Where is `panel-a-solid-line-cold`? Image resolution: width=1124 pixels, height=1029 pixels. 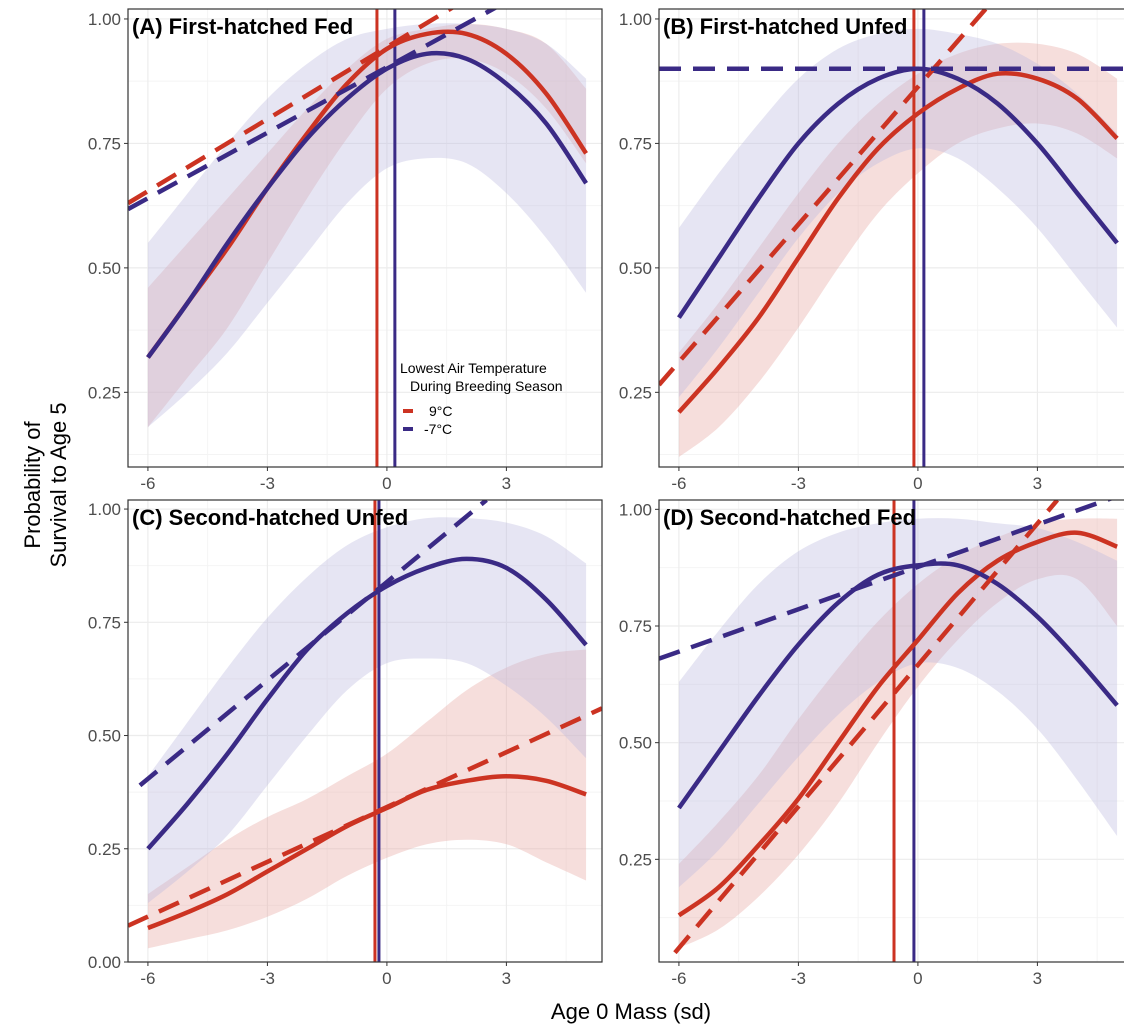 panel-a-solid-line-cold is located at coordinates (367, 204).